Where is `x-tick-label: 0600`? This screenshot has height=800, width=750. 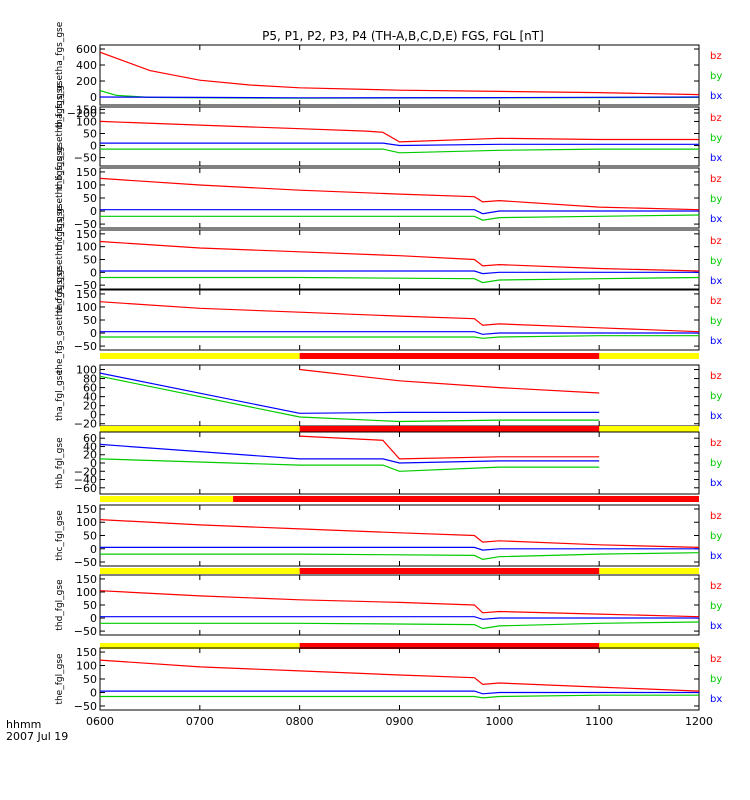 x-tick-label: 0600 is located at coordinates (100, 721).